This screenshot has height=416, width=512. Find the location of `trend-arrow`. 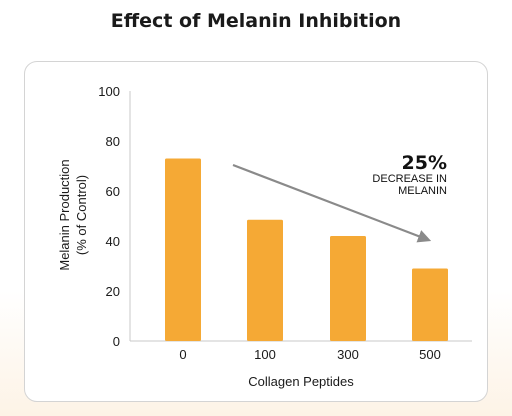

trend-arrow is located at coordinates (332, 203).